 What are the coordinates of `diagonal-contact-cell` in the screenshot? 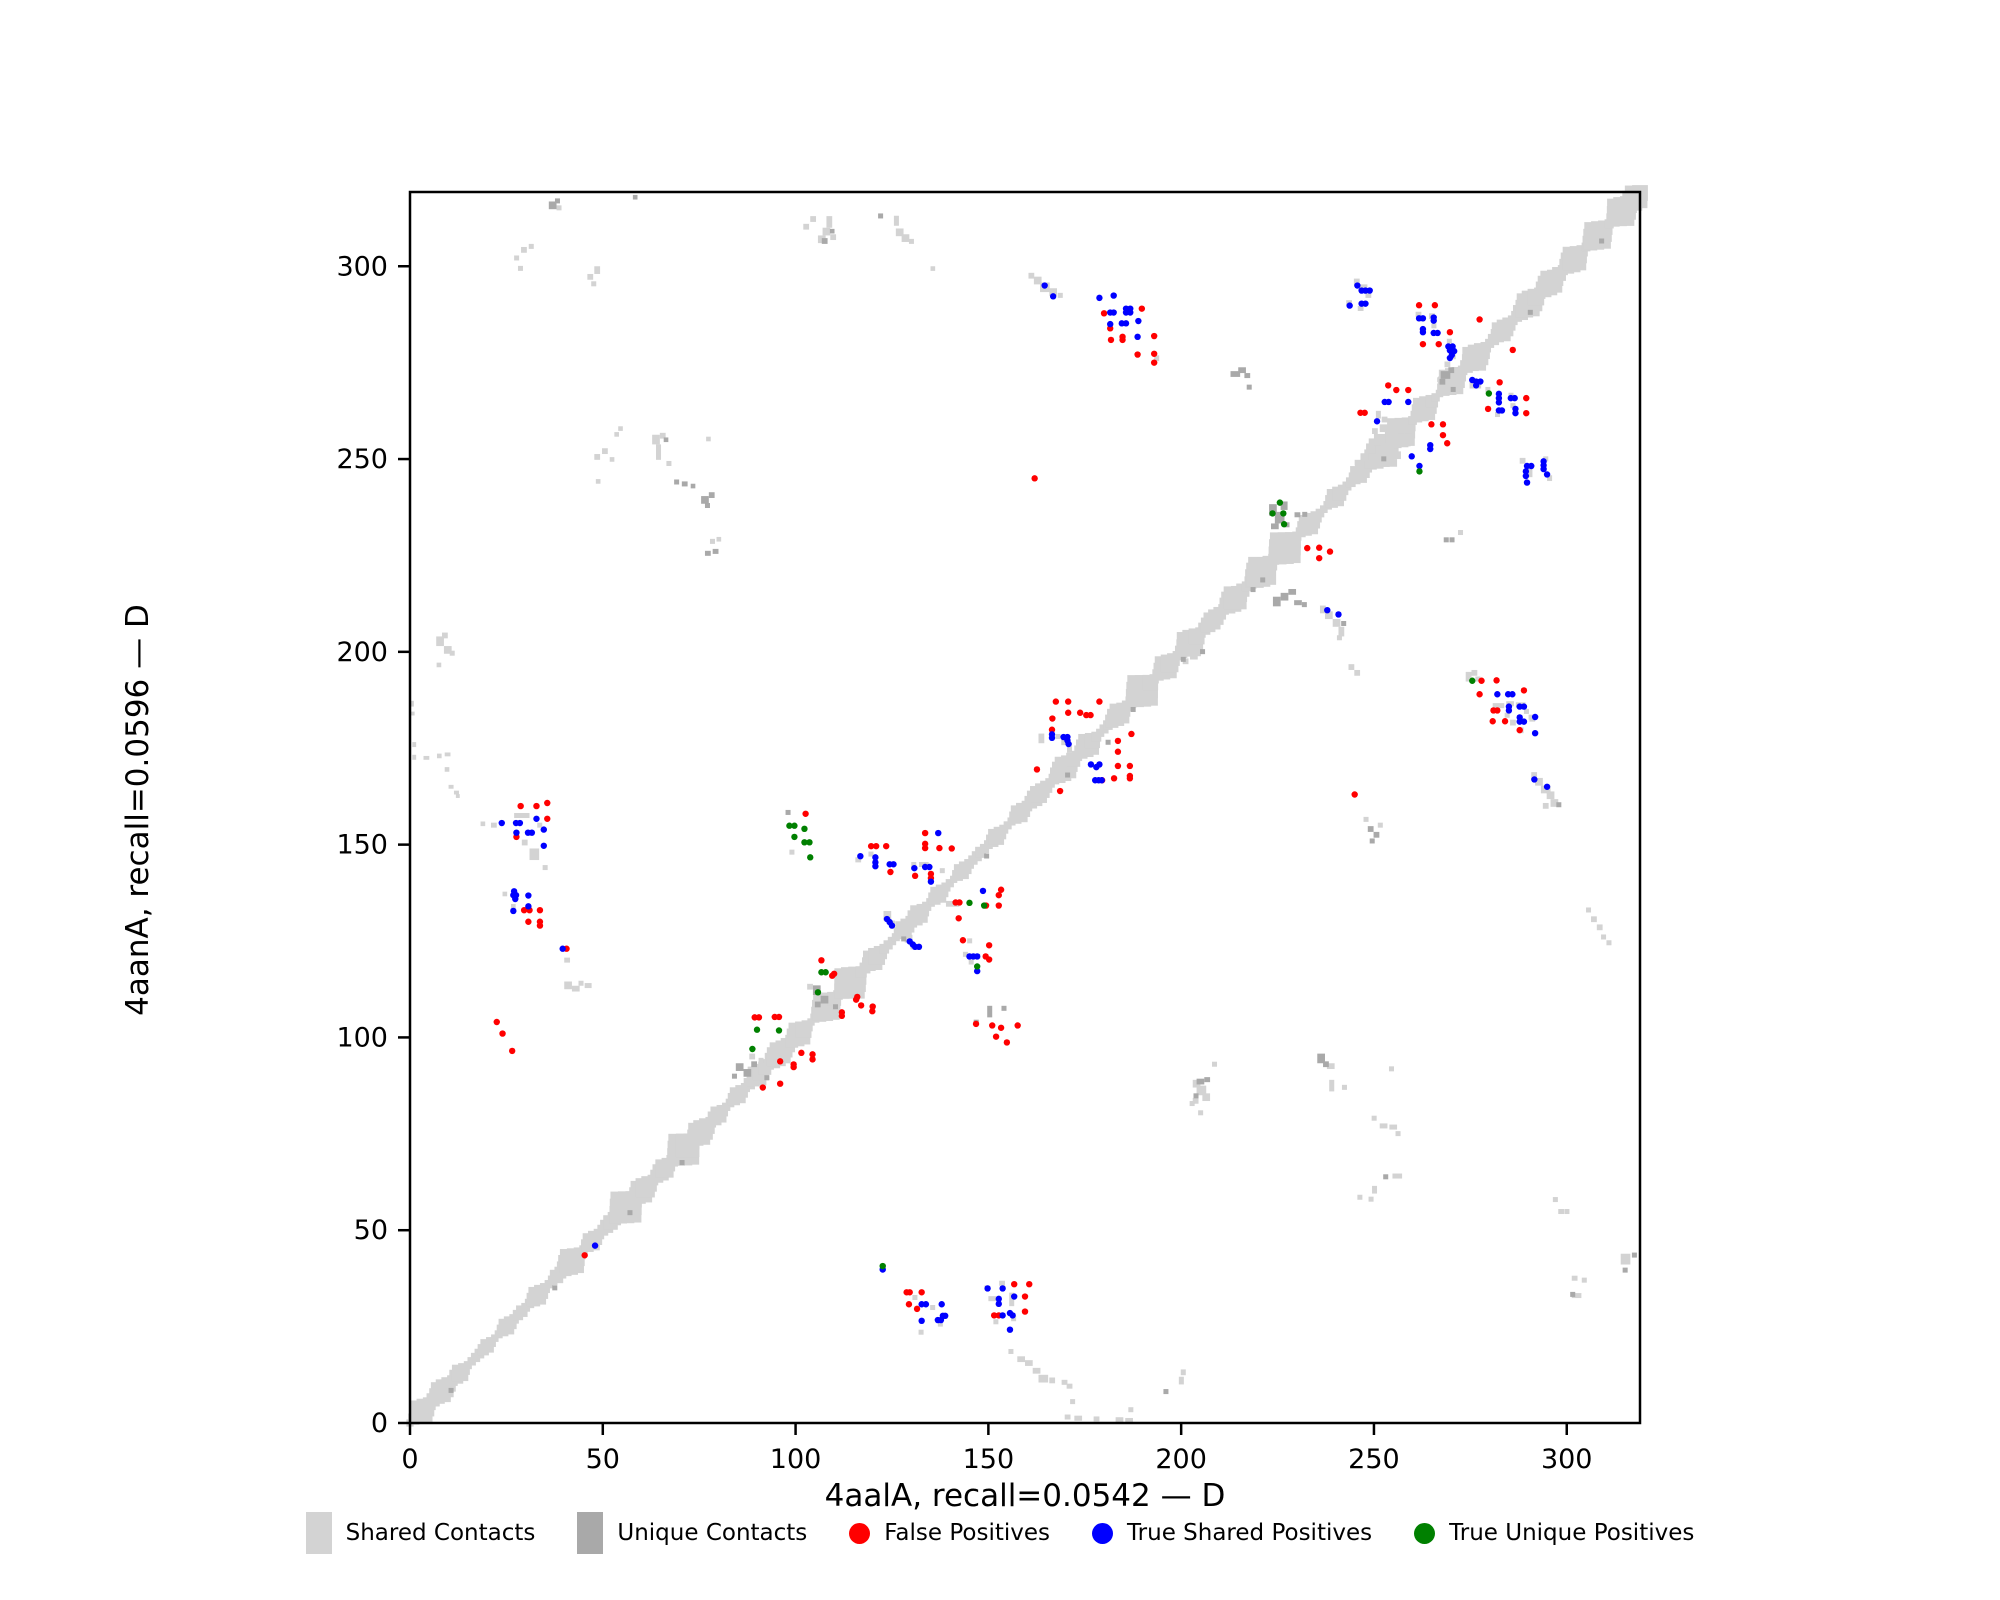 It's located at (1320, 513).